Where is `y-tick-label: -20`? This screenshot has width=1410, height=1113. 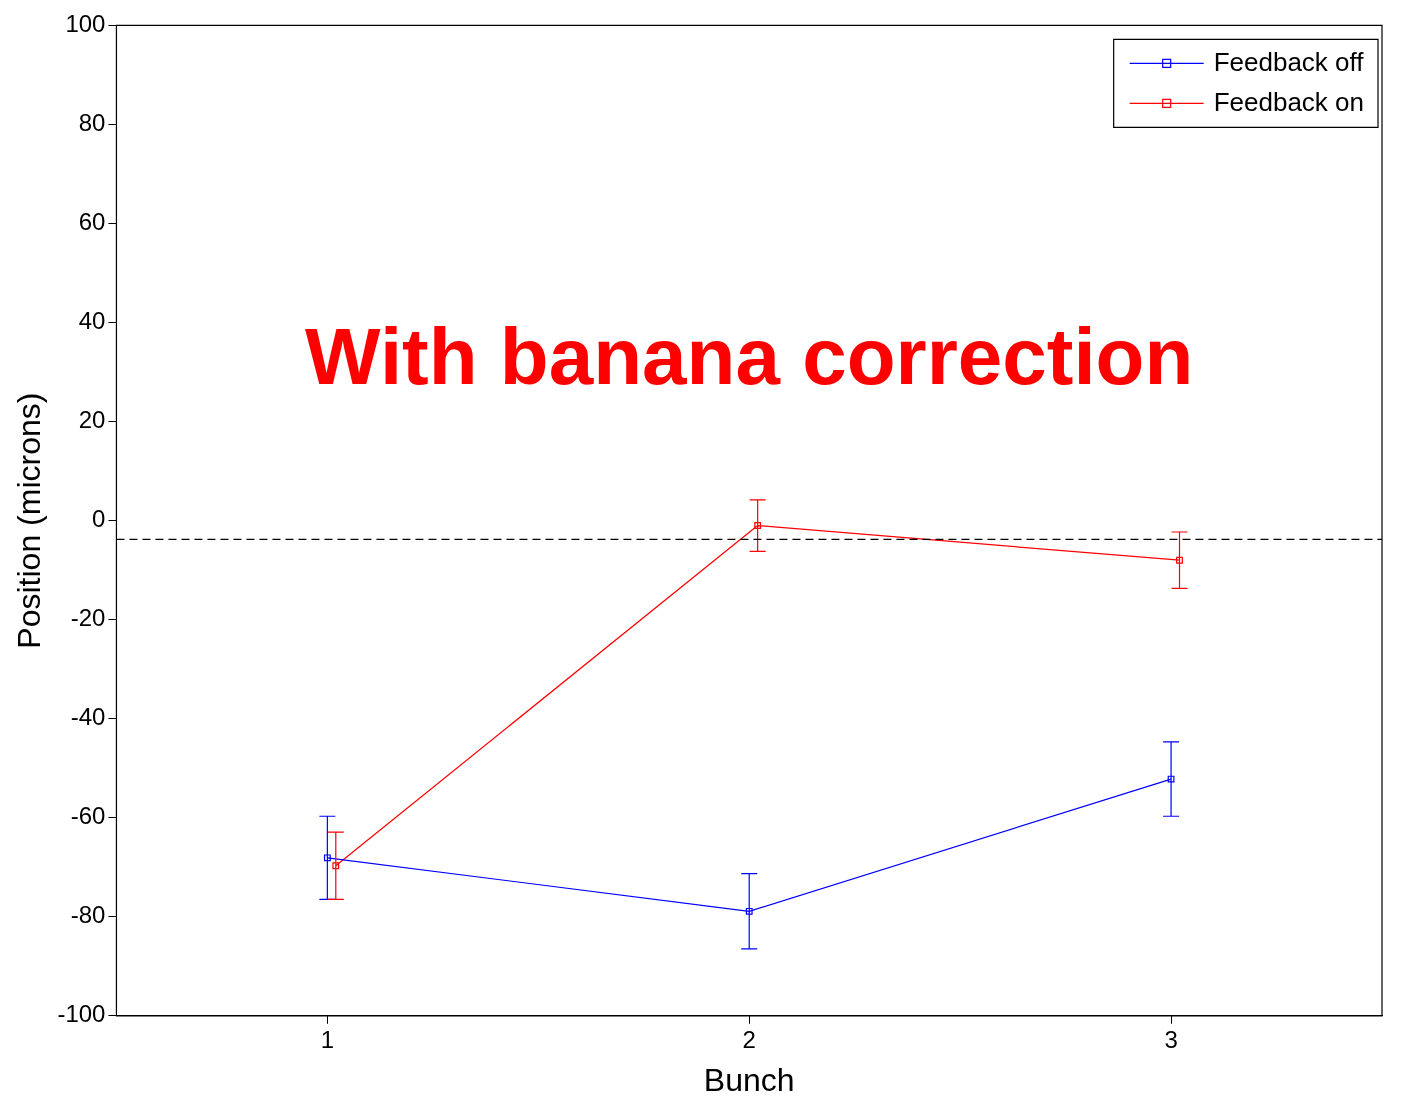
y-tick-label: -20 is located at coordinates (88, 618).